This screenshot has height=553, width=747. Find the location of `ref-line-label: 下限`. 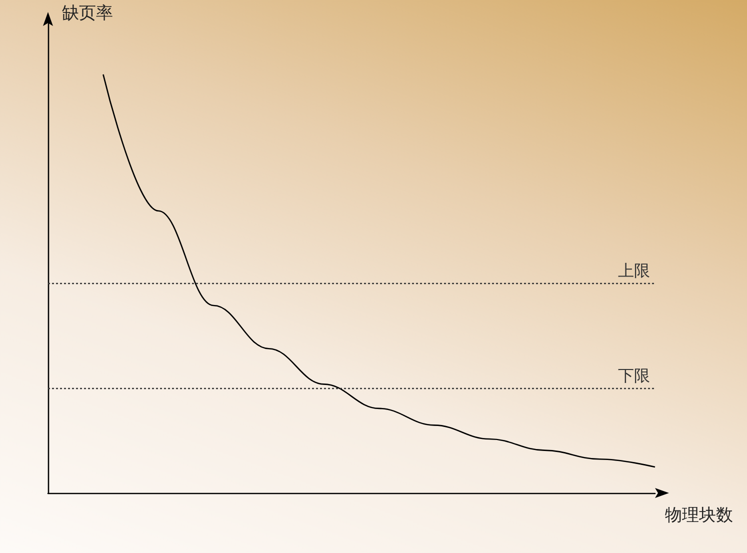

ref-line-label: 下限 is located at coordinates (634, 375).